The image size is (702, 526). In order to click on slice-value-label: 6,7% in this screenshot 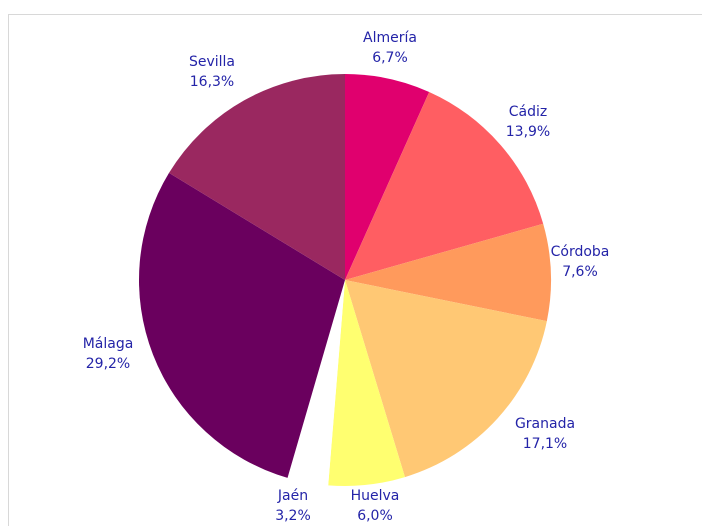, I will do `click(390, 58)`.